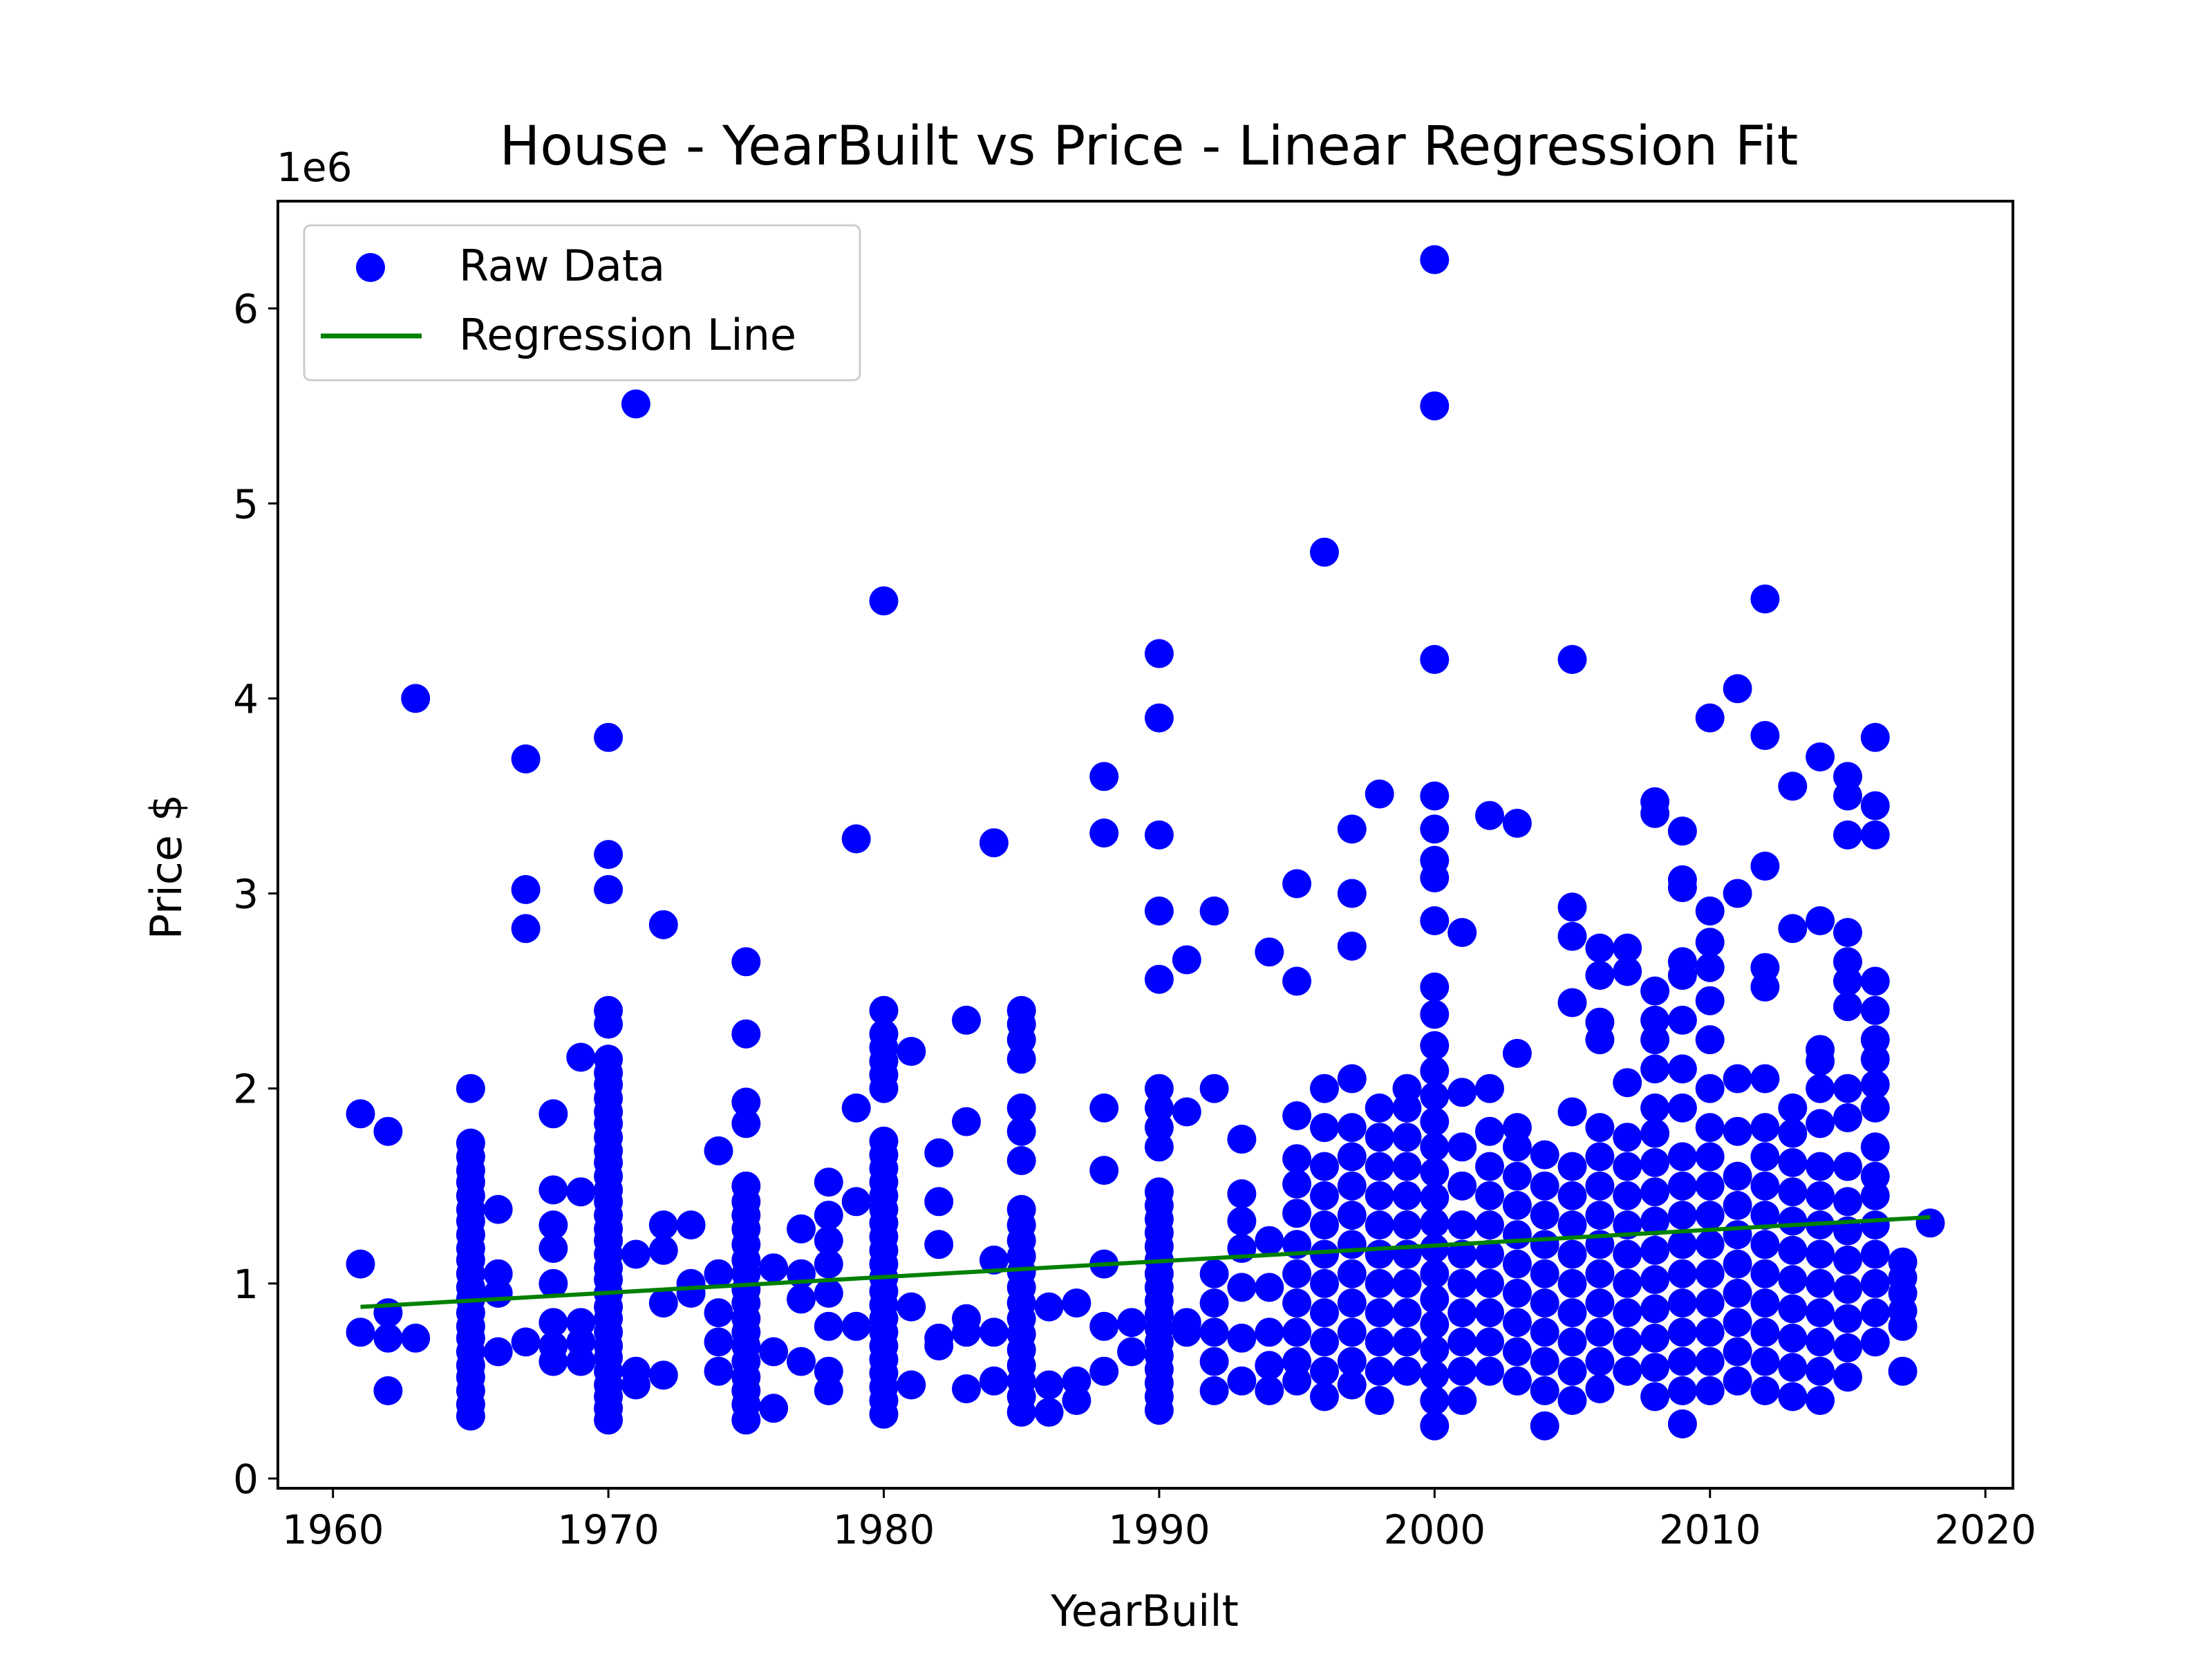  Describe the element at coordinates (608, 1530) in the screenshot. I see `x-tick-label: 1970` at that location.